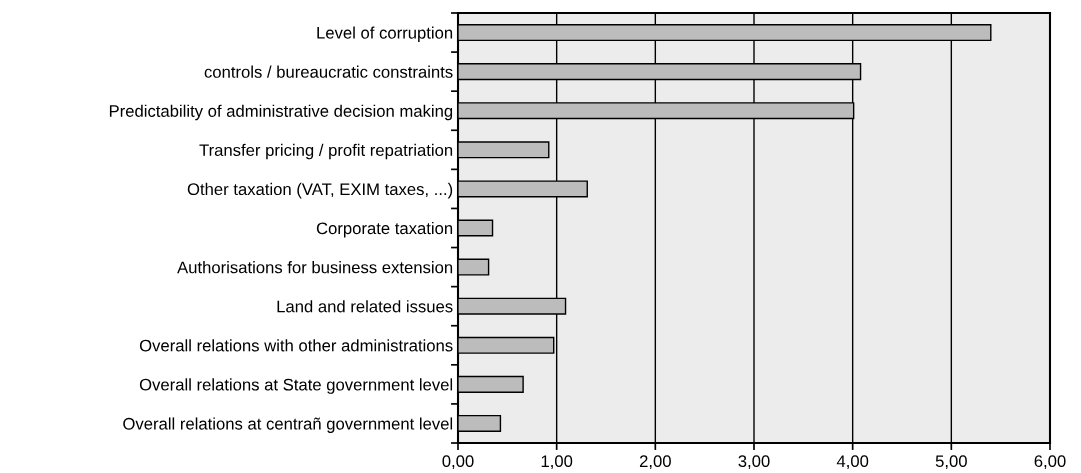  What do you see at coordinates (852, 462) in the screenshot?
I see `x-tick-label: 4,00` at bounding box center [852, 462].